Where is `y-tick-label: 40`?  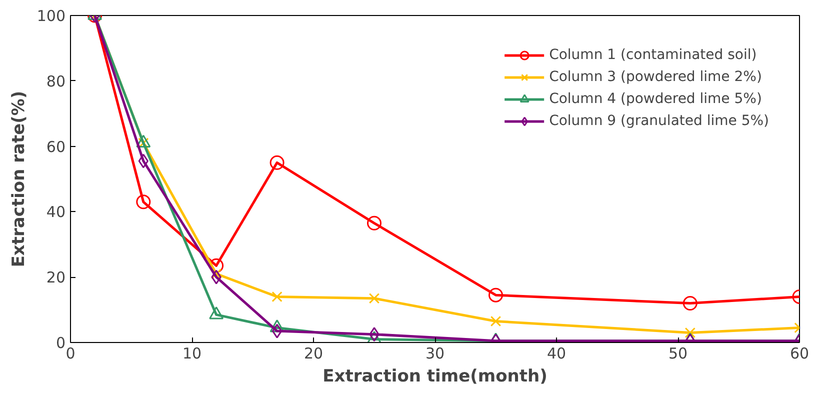
y-tick-label: 40 is located at coordinates (56, 212).